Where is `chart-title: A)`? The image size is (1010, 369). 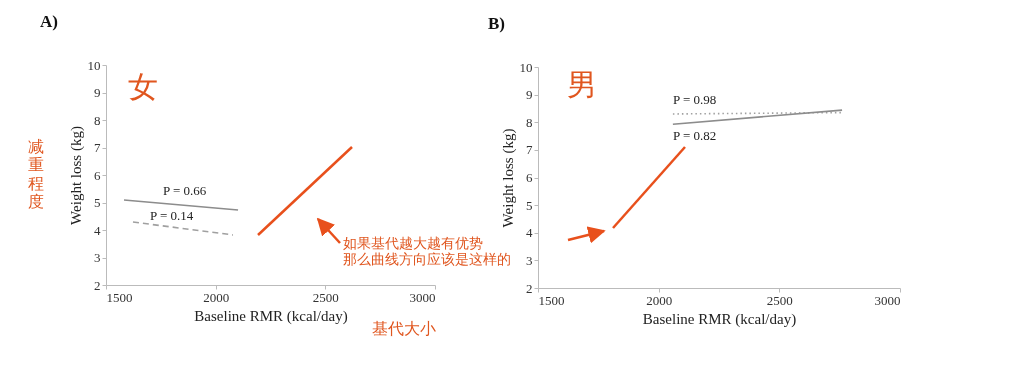
chart-title: A) is located at coordinates (49, 21).